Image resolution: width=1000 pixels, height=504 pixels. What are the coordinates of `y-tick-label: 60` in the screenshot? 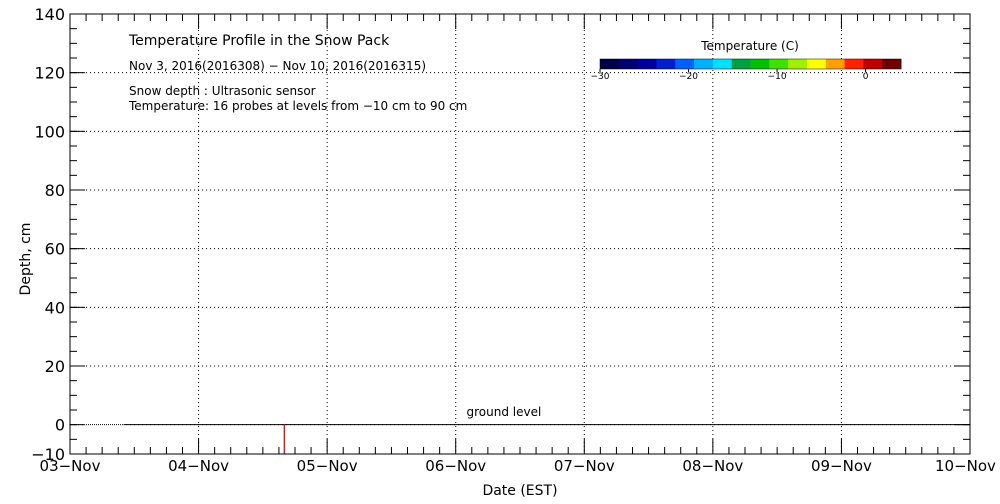 It's located at (55, 249).